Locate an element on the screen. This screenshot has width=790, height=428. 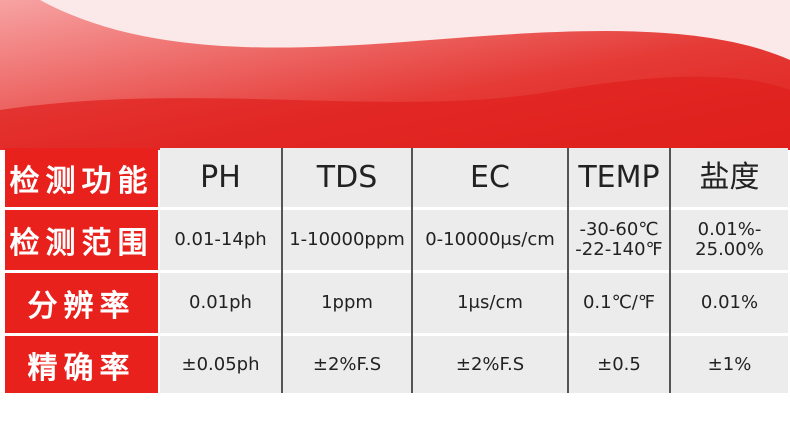
table-cell: 盐度 is located at coordinates (729, 177).